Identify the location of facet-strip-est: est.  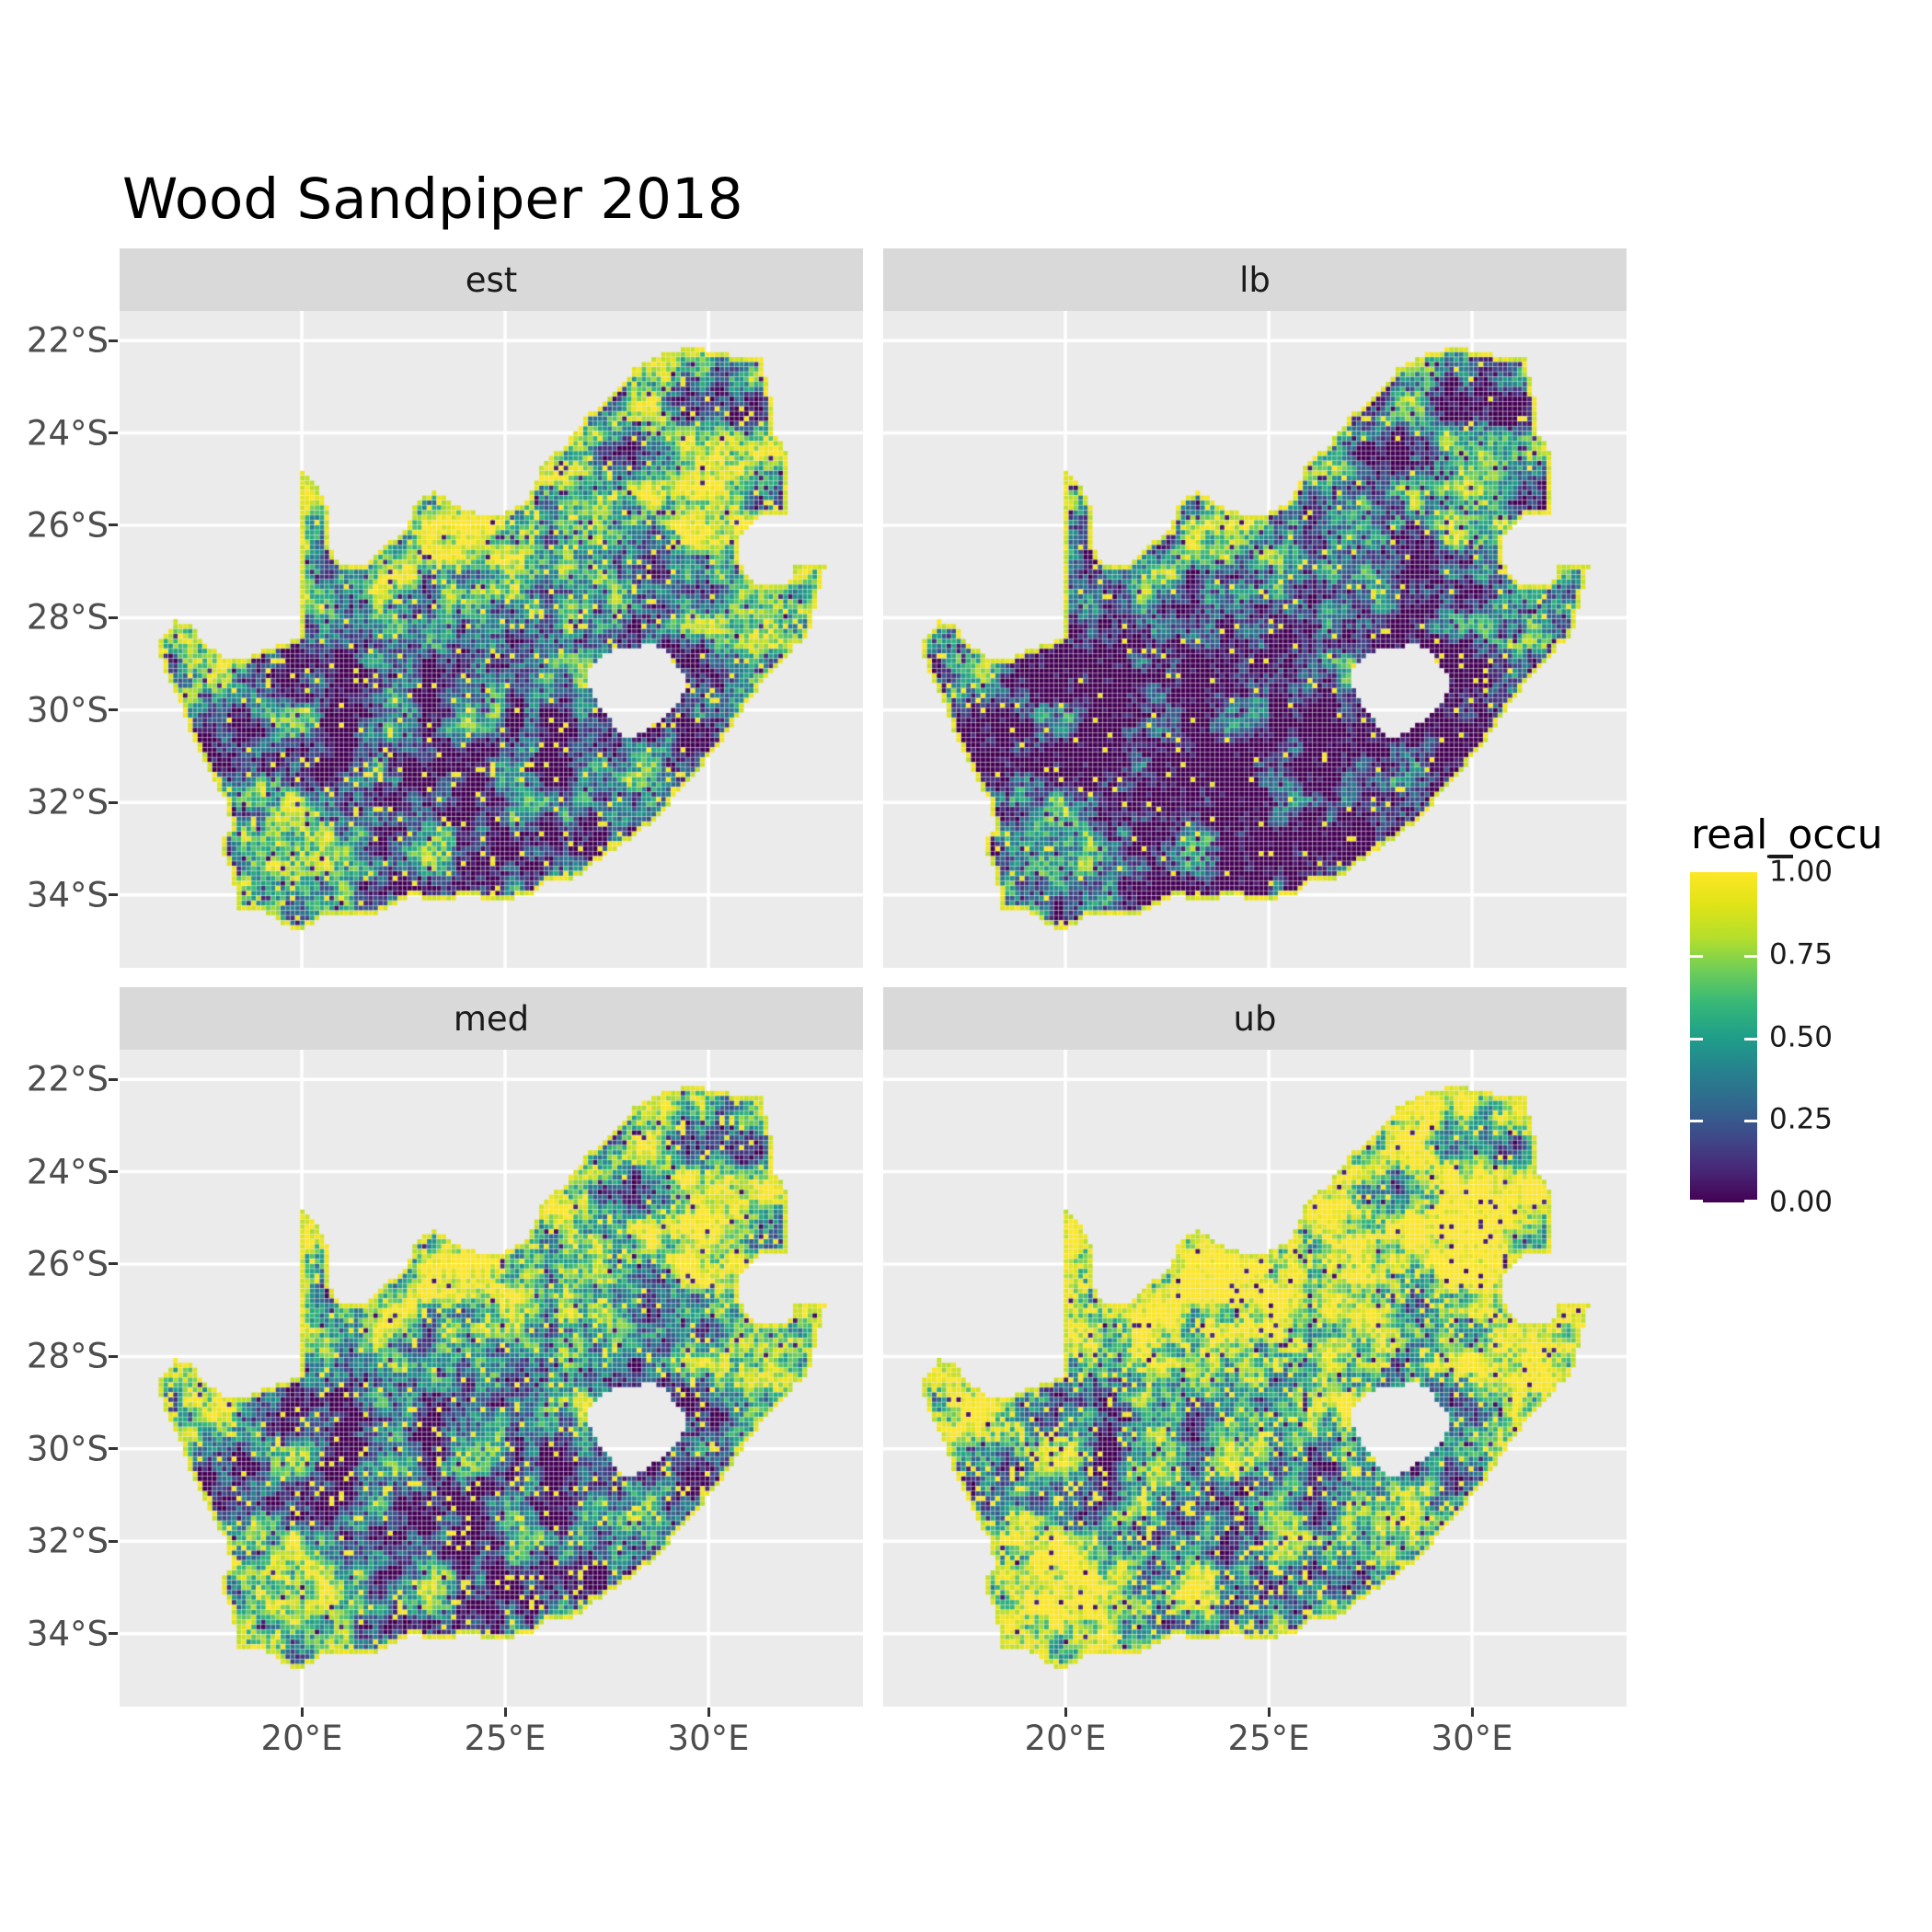
(492, 279).